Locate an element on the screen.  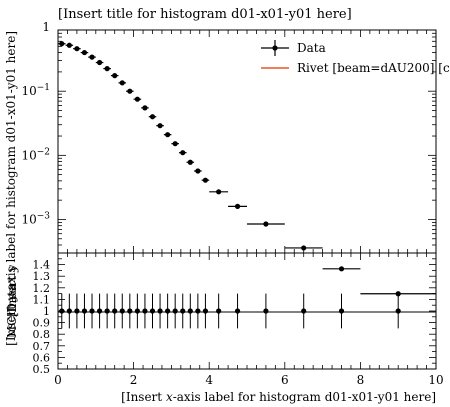
ratio-y-axis-label-overlap: [Insert y is located at coordinates (12, 291).